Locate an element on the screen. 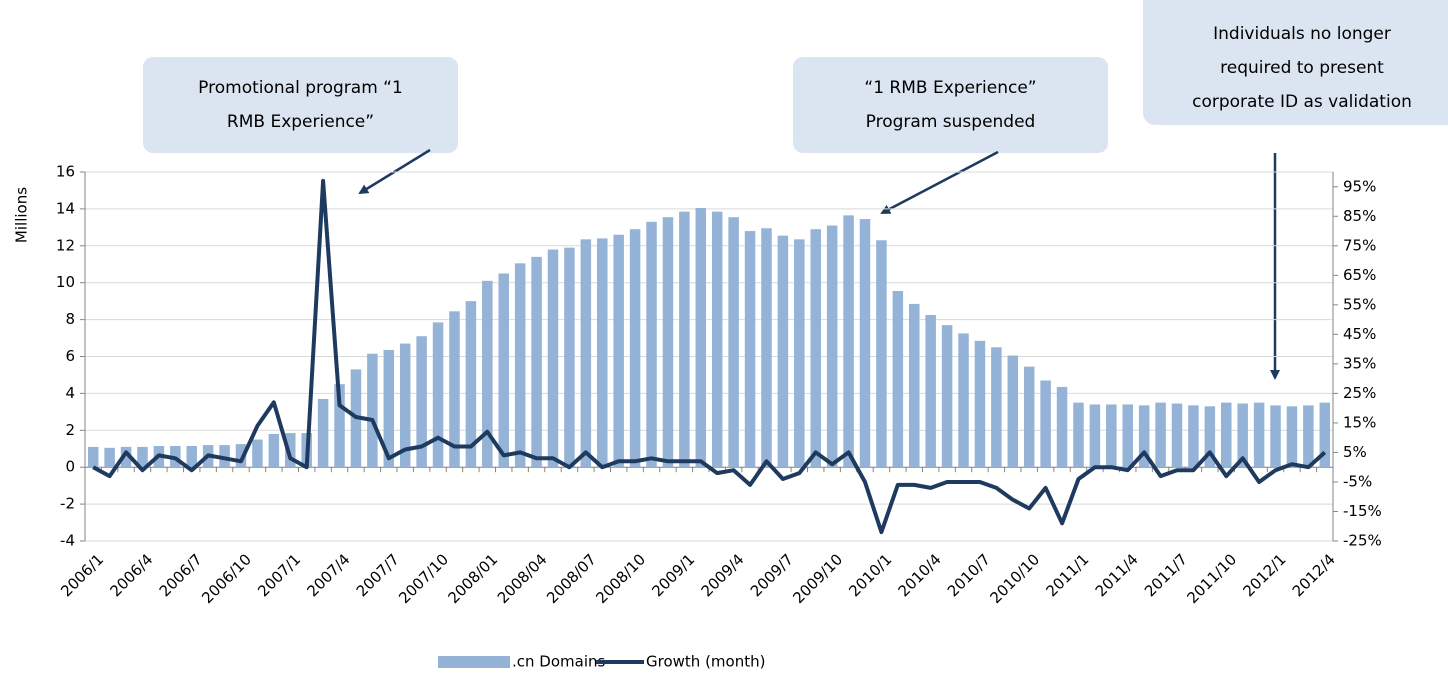  y2-tick-label: 85% is located at coordinates (1359, 216).